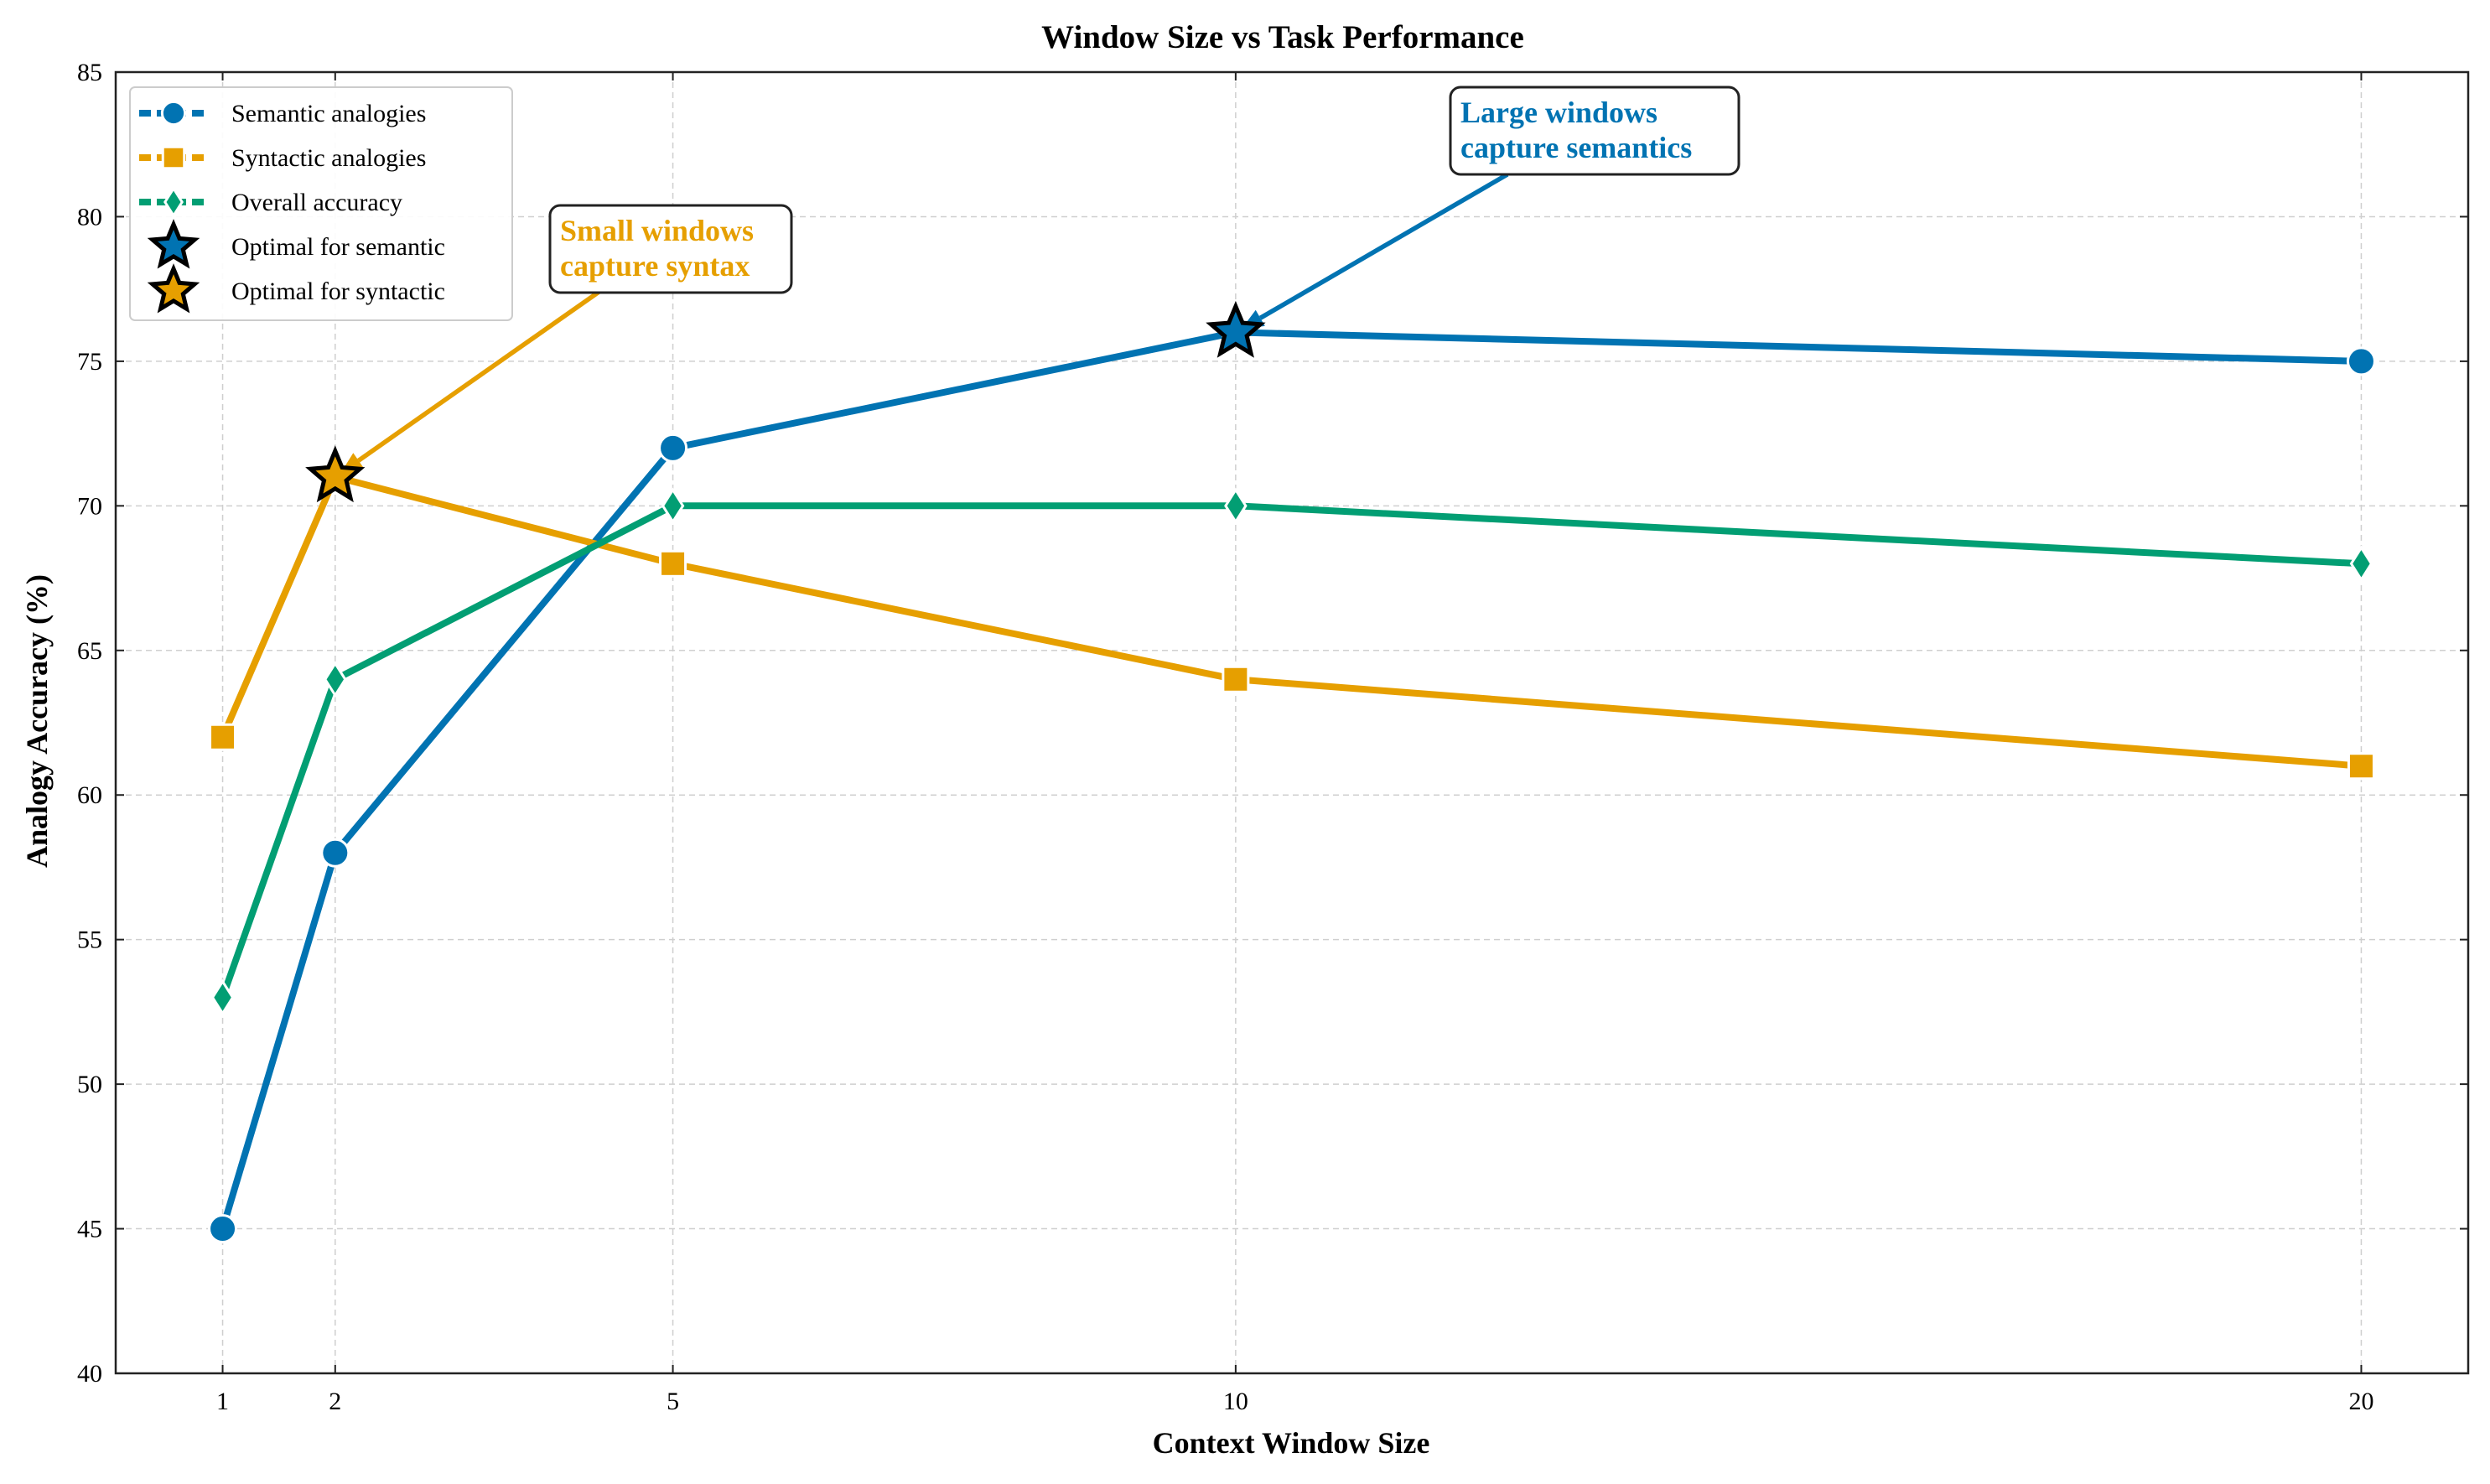  Describe the element at coordinates (335, 1401) in the screenshot. I see `x-tick-label: 2` at that location.